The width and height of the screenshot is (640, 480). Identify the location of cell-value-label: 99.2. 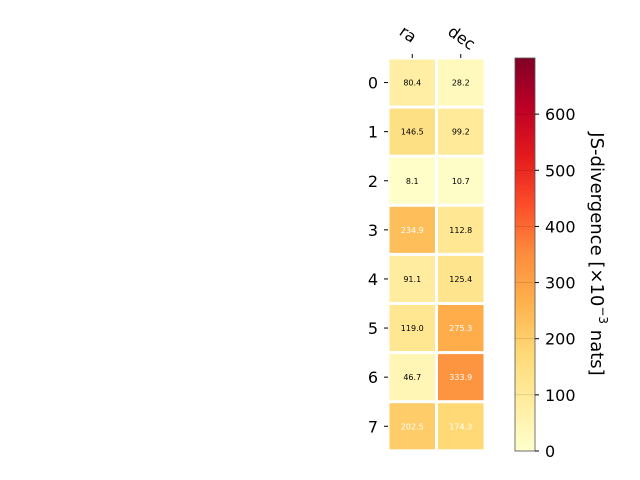
(461, 132).